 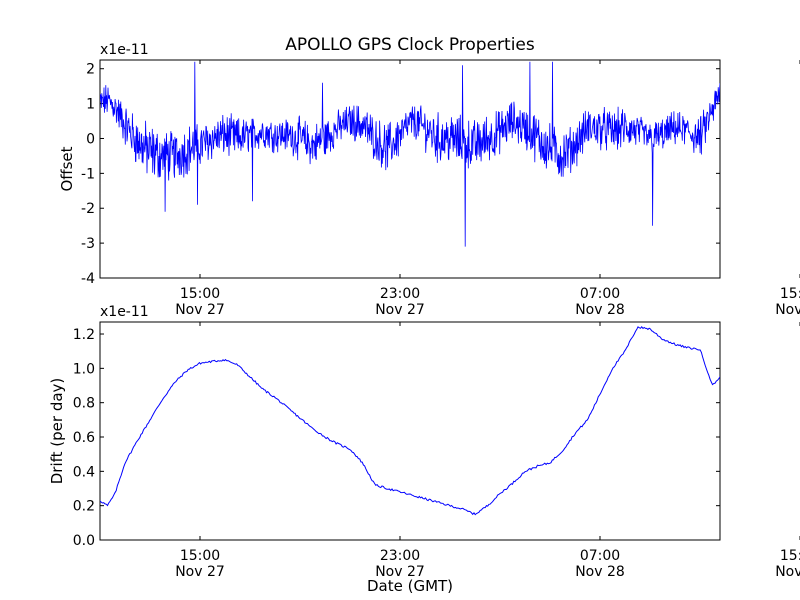 I want to click on offset-ytick-label: -2, so click(x=88, y=209).